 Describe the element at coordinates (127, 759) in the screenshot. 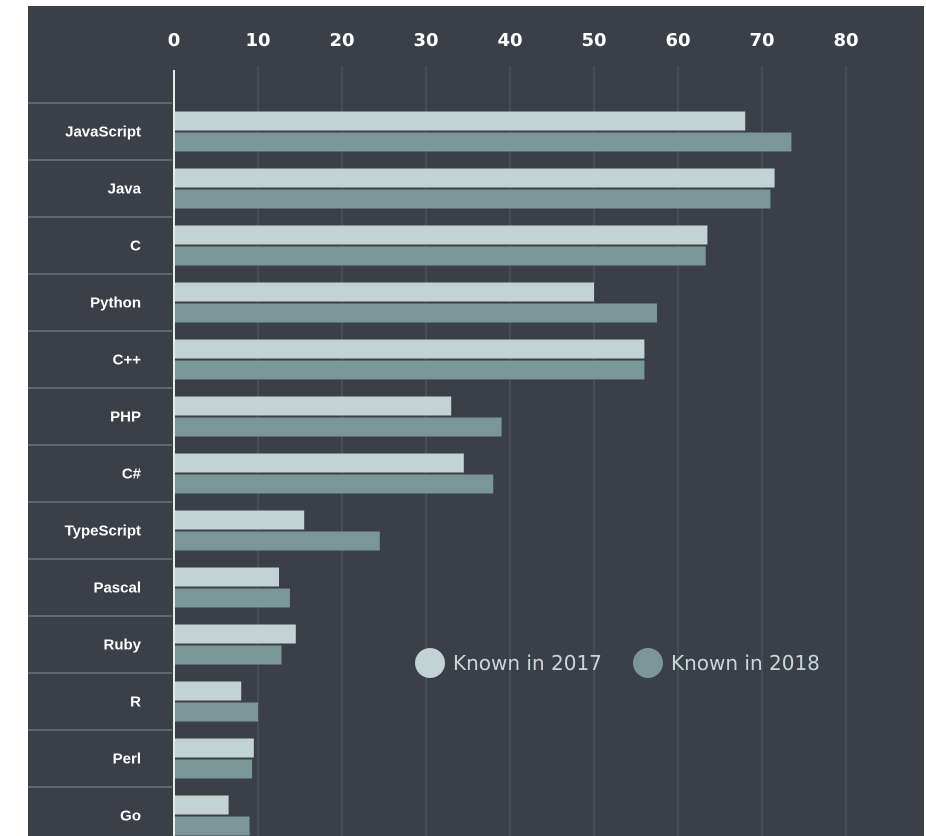

I see `category-label: Perl` at that location.